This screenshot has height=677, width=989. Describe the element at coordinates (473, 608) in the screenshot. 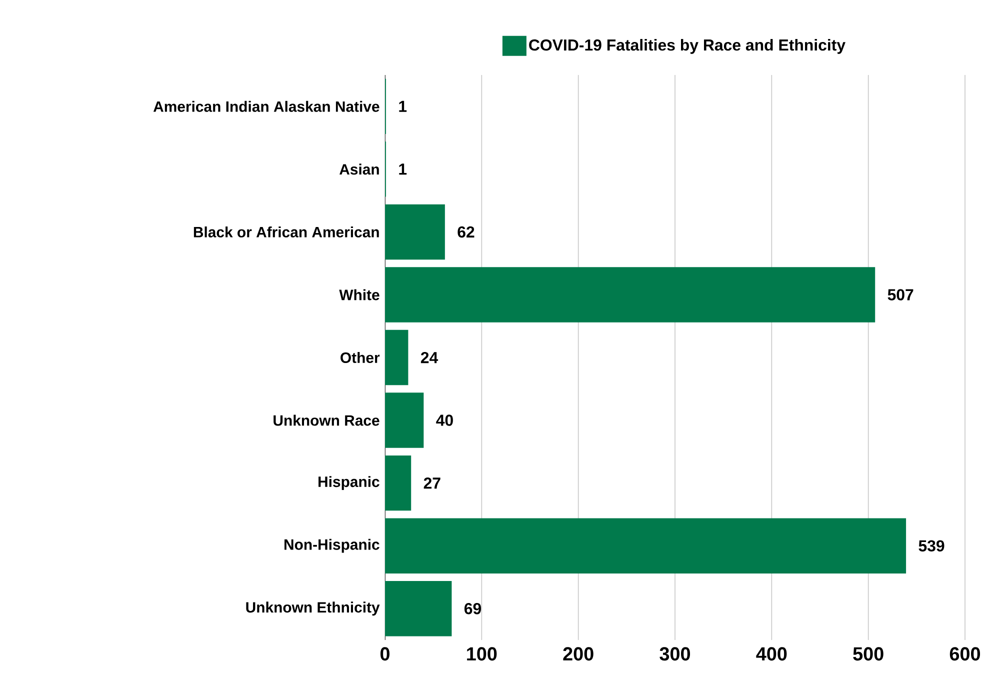

I see `data-label: 69` at that location.